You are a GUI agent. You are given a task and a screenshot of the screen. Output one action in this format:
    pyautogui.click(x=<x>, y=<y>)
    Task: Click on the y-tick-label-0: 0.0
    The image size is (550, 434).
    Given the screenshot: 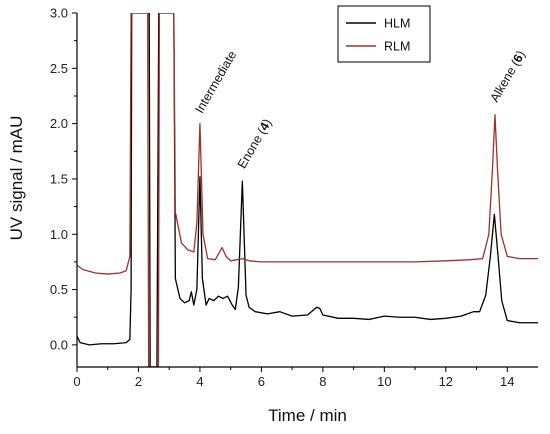 What is the action you would take?
    pyautogui.click(x=59, y=344)
    